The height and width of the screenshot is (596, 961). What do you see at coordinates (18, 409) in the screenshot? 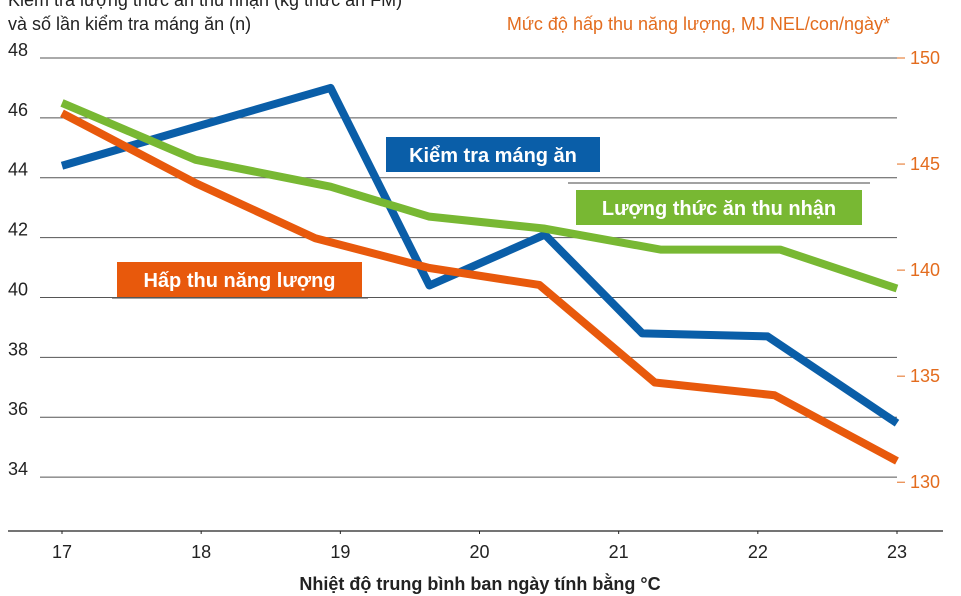
I see `y-tick-label: 36` at bounding box center [18, 409].